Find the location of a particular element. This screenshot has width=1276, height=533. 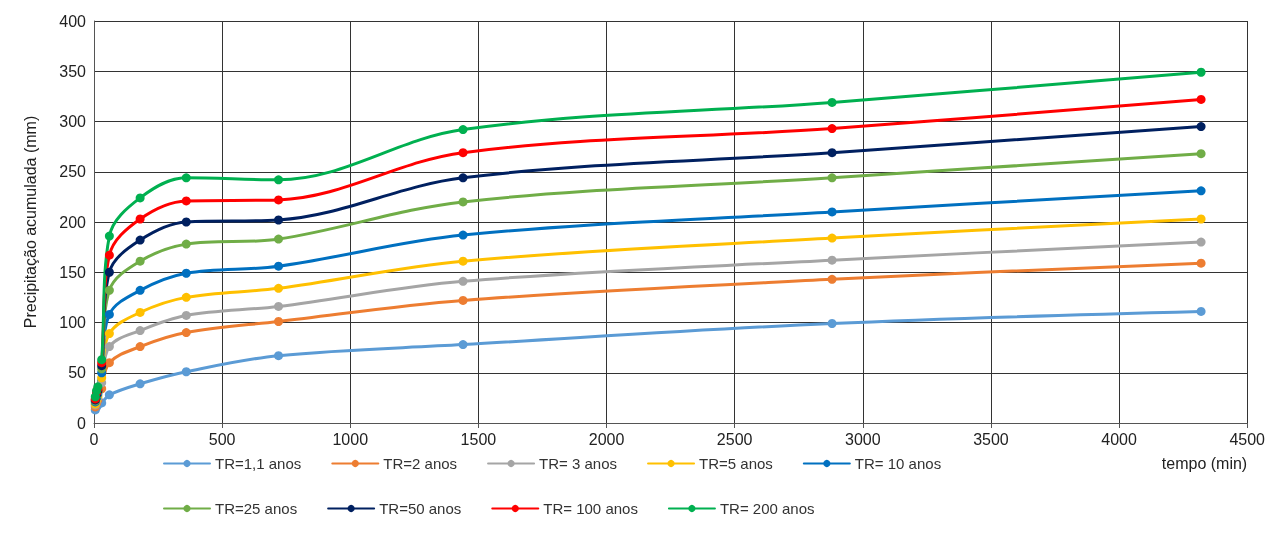

x-tick-label: 3500 is located at coordinates (991, 439).